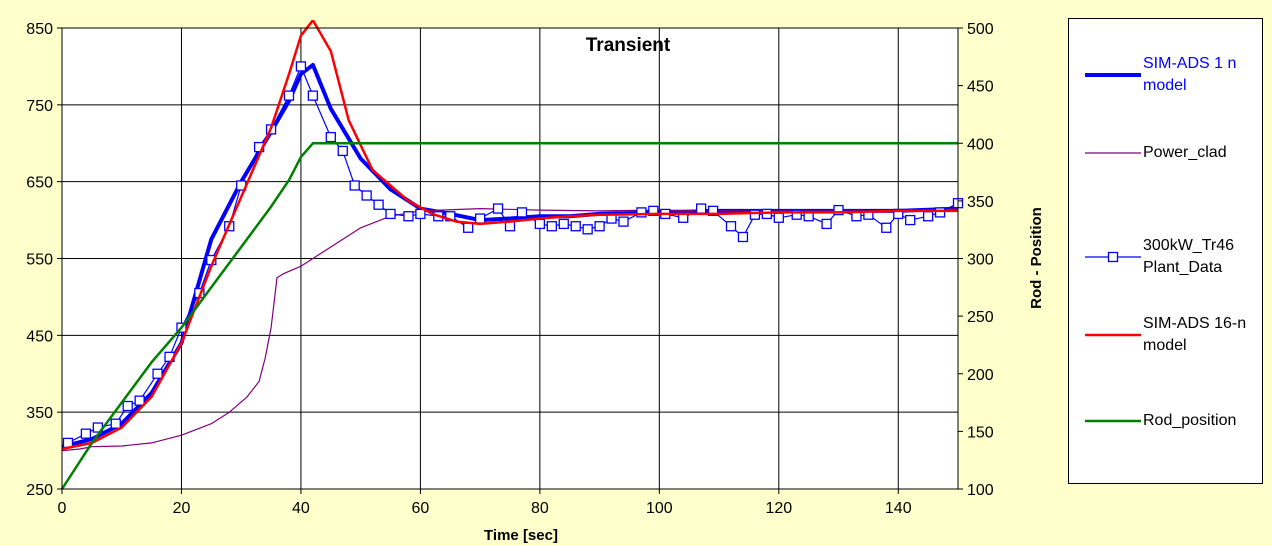 This screenshot has height=546, width=1272. Describe the element at coordinates (39, 29) in the screenshot. I see `y-tick-label: 850` at that location.